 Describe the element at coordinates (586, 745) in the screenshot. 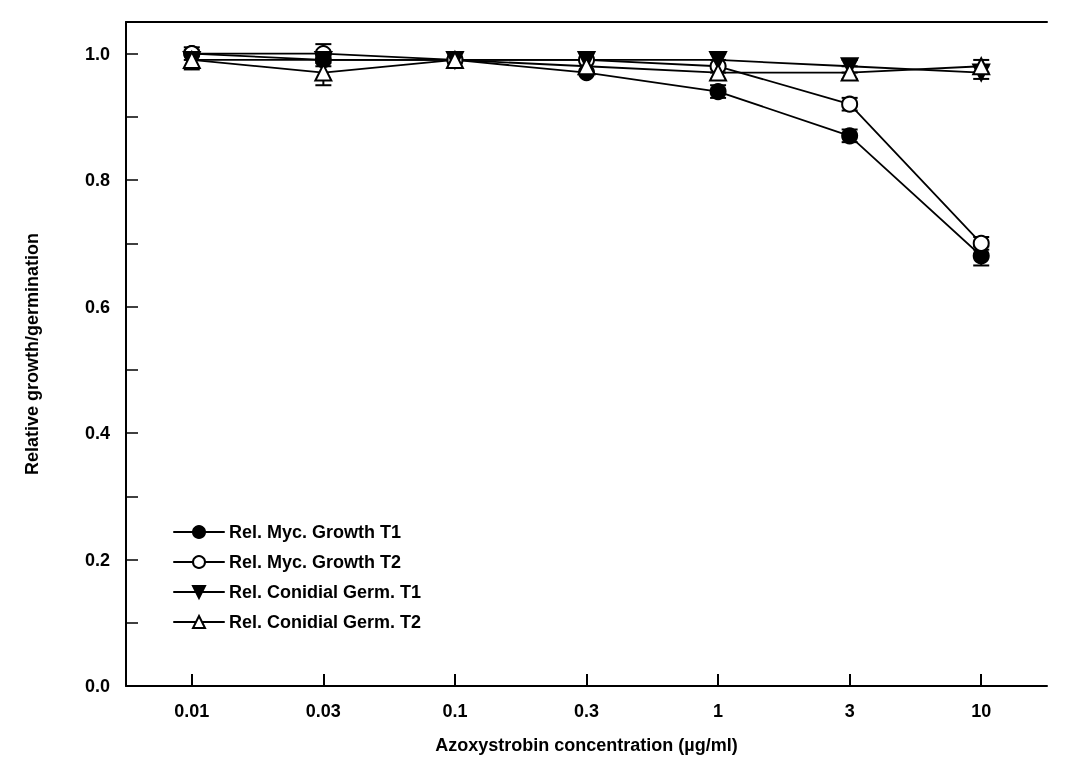

I see `x-axis-title: Azoxystrobin concentration (µg/ml)` at that location.